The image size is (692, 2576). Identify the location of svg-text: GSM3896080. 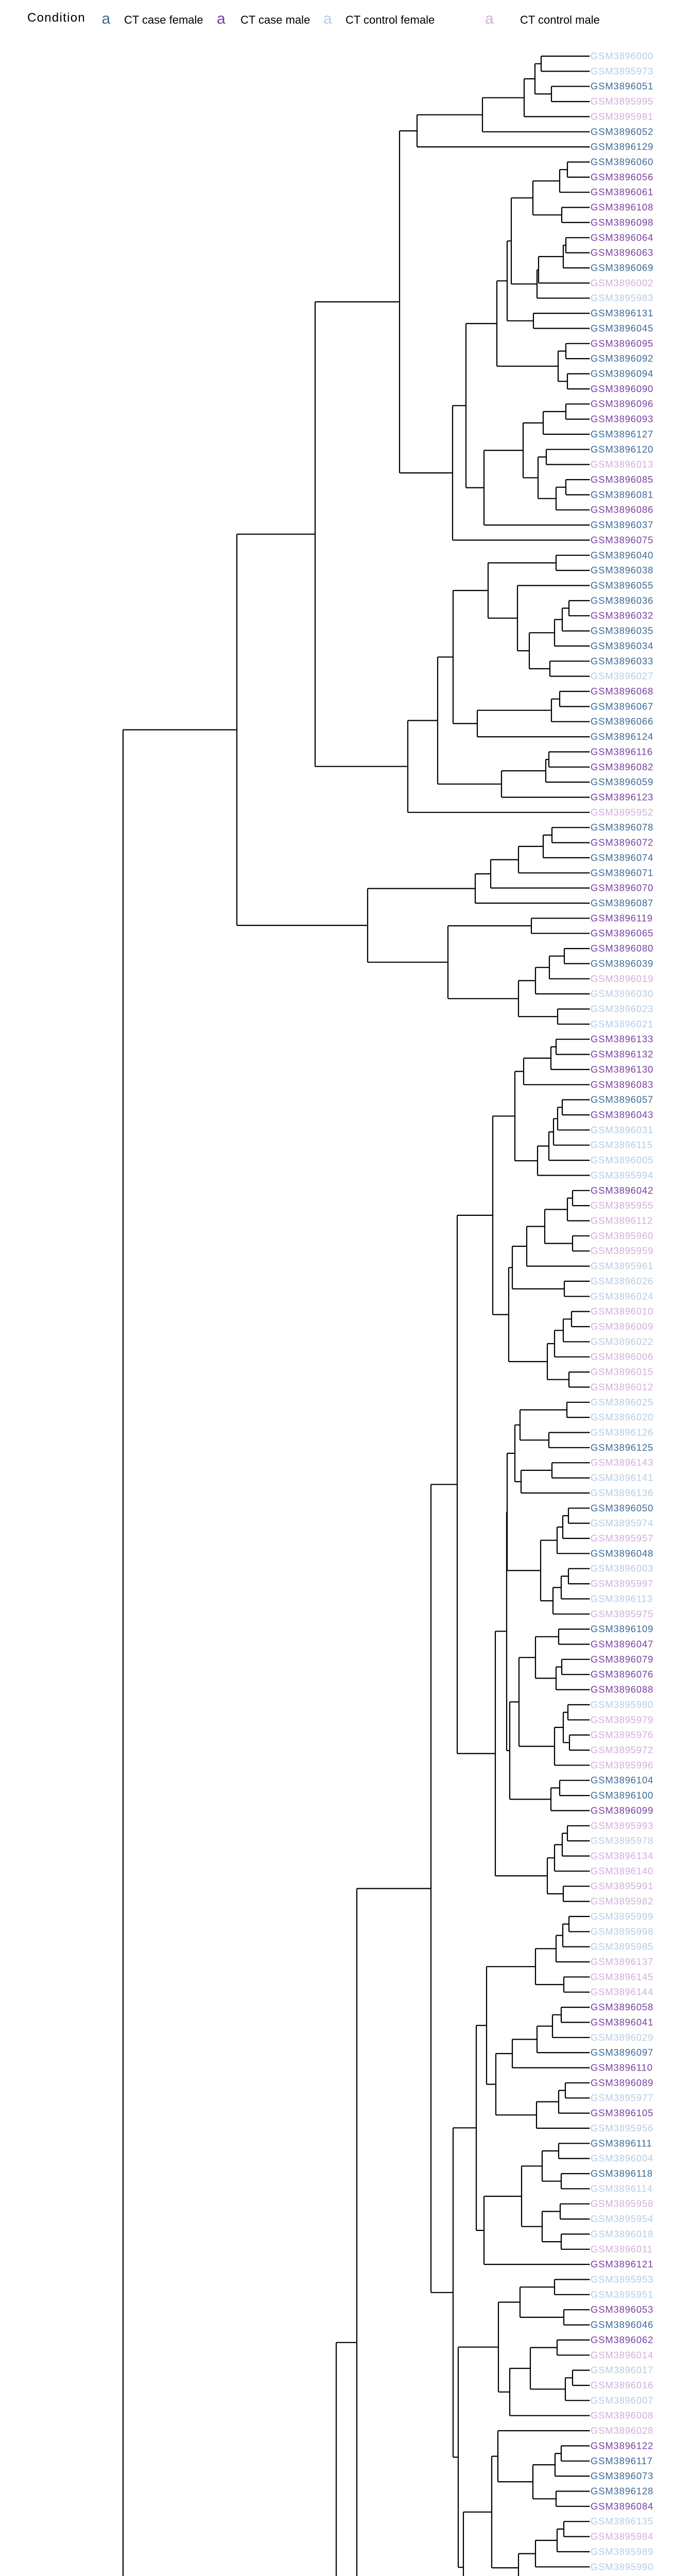
(622, 948).